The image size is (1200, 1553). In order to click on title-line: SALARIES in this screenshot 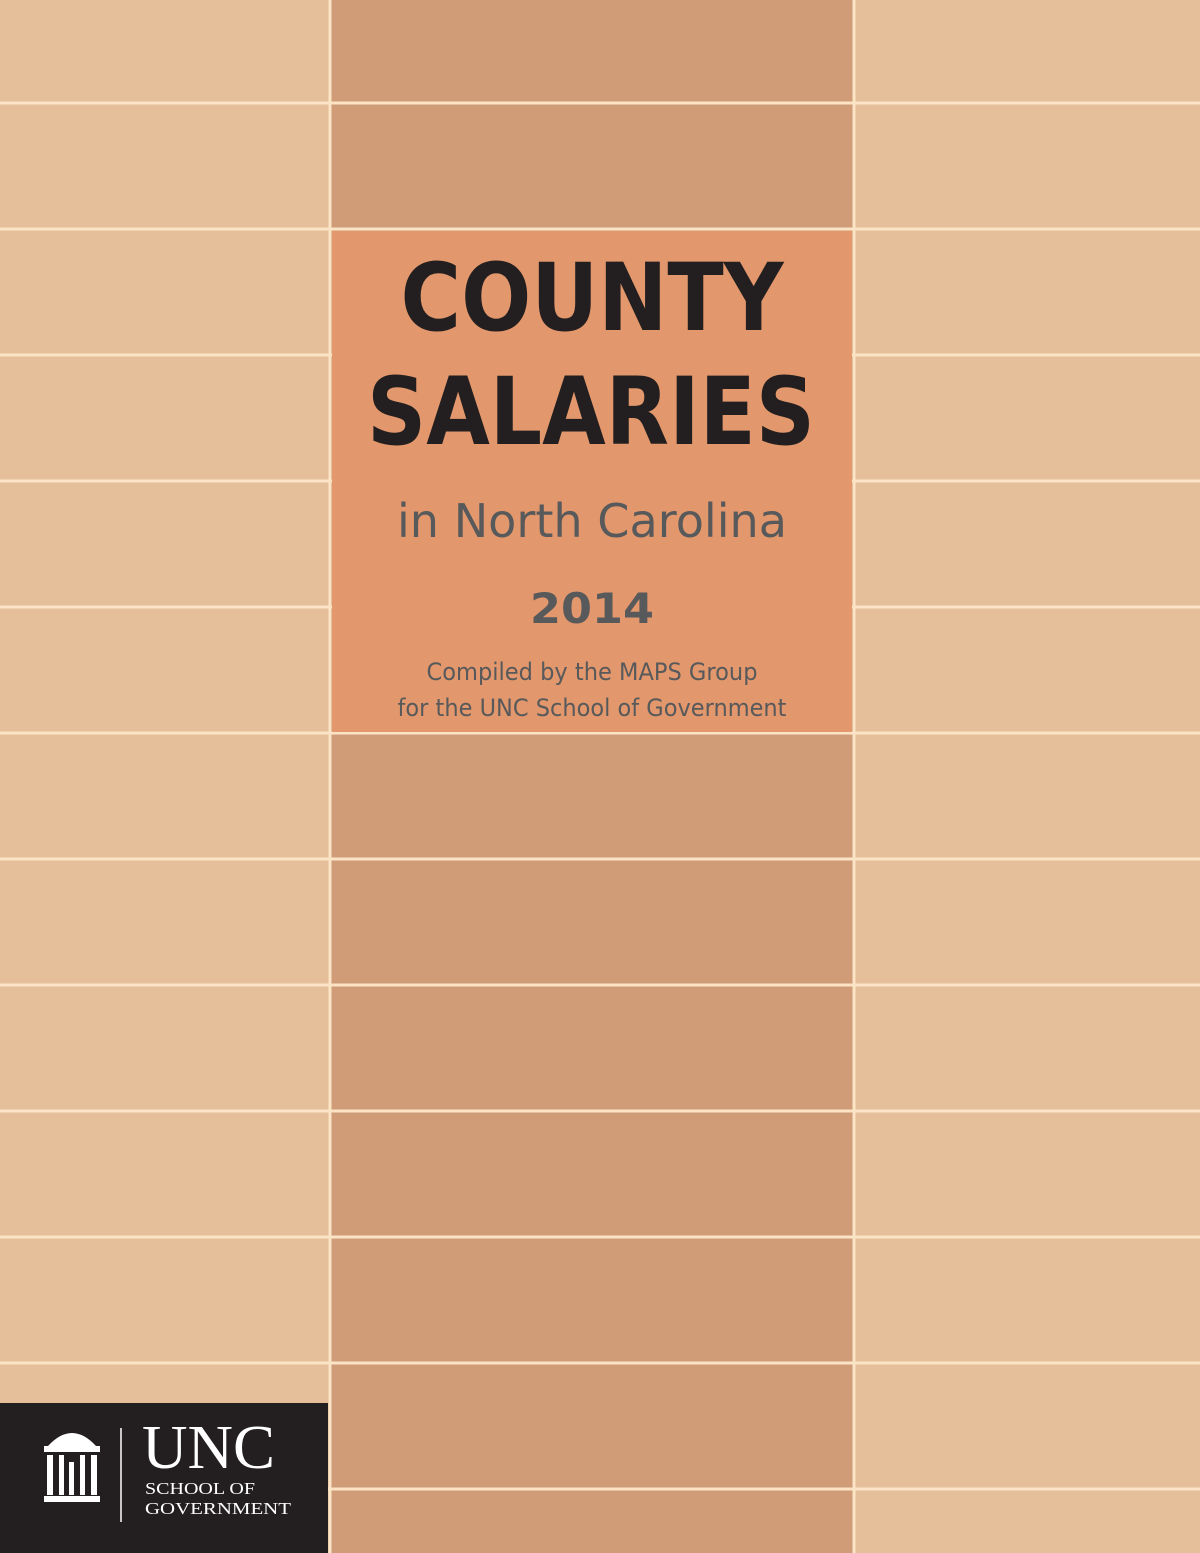, I will do `click(591, 412)`.